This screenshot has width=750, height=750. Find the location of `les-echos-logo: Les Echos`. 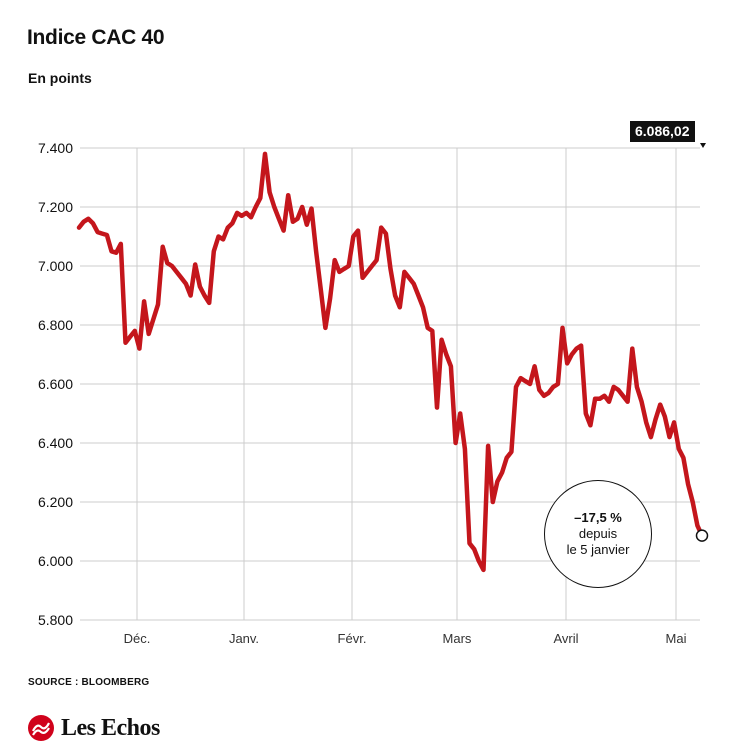

les-echos-logo: Les Echos is located at coordinates (93, 728).